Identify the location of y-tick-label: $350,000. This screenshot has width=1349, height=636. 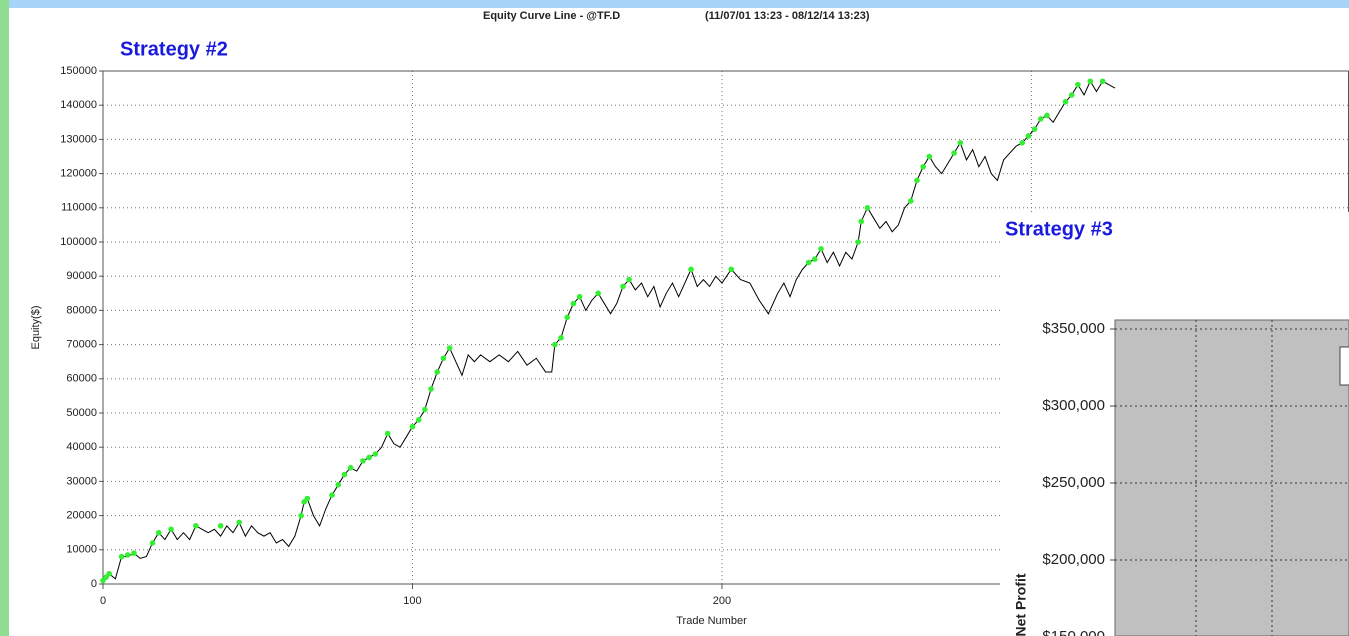
(1073, 328).